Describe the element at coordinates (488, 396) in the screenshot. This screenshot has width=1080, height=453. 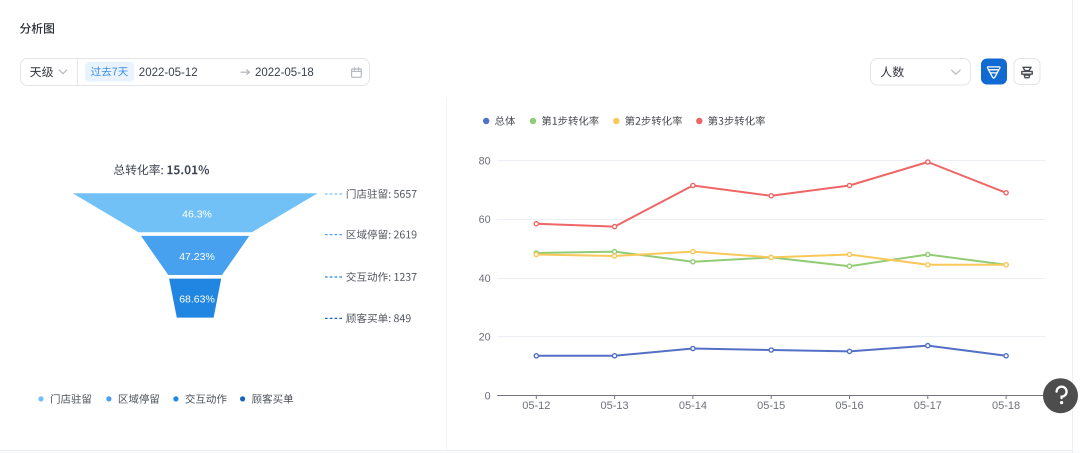
I see `svg-text: 0` at that location.